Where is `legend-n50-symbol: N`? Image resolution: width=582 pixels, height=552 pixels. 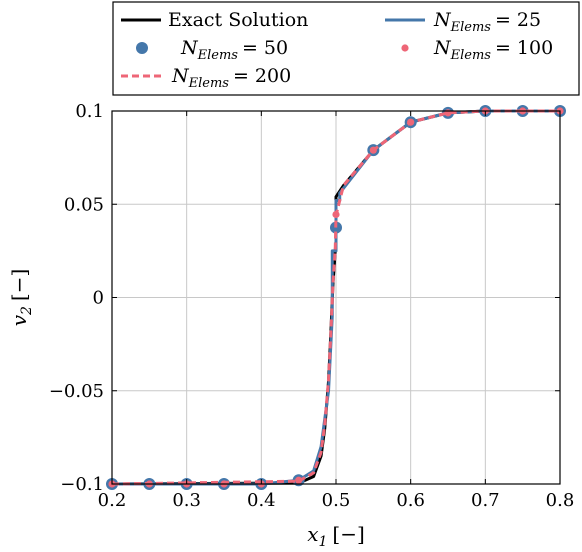
legend-n50-symbol: N is located at coordinates (189, 48).